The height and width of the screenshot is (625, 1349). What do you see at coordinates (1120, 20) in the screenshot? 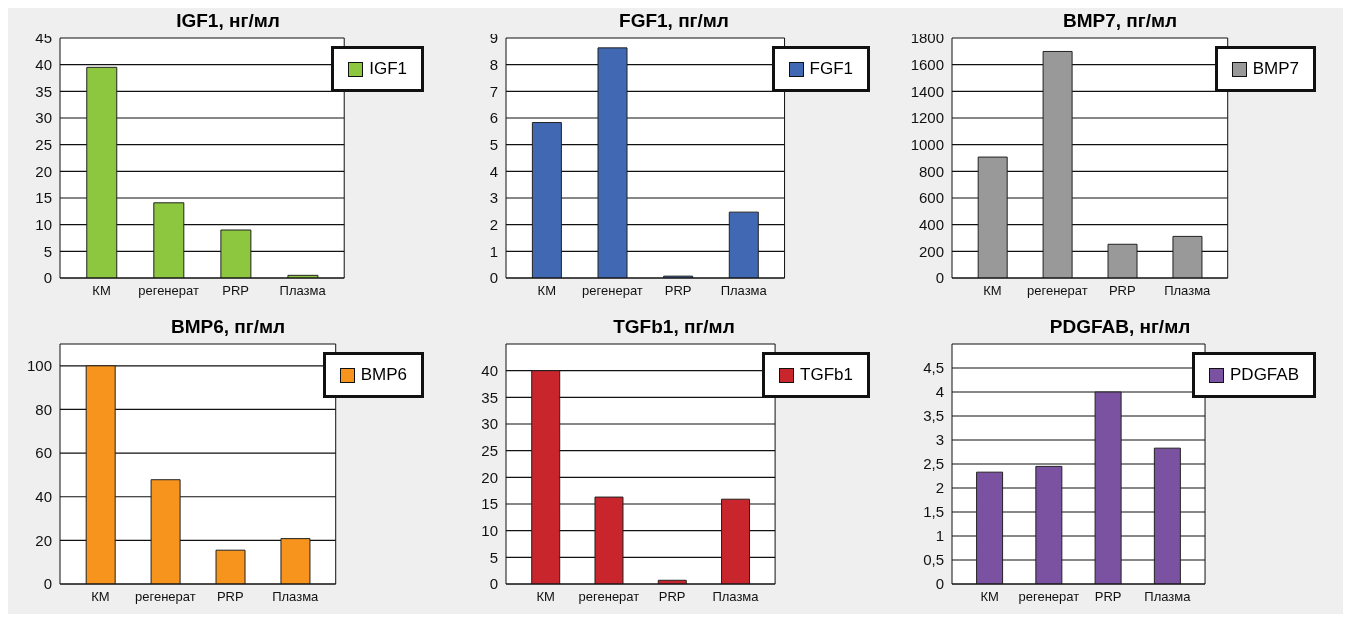
I see `chart-title: BMP7, пг/мл` at bounding box center [1120, 20].